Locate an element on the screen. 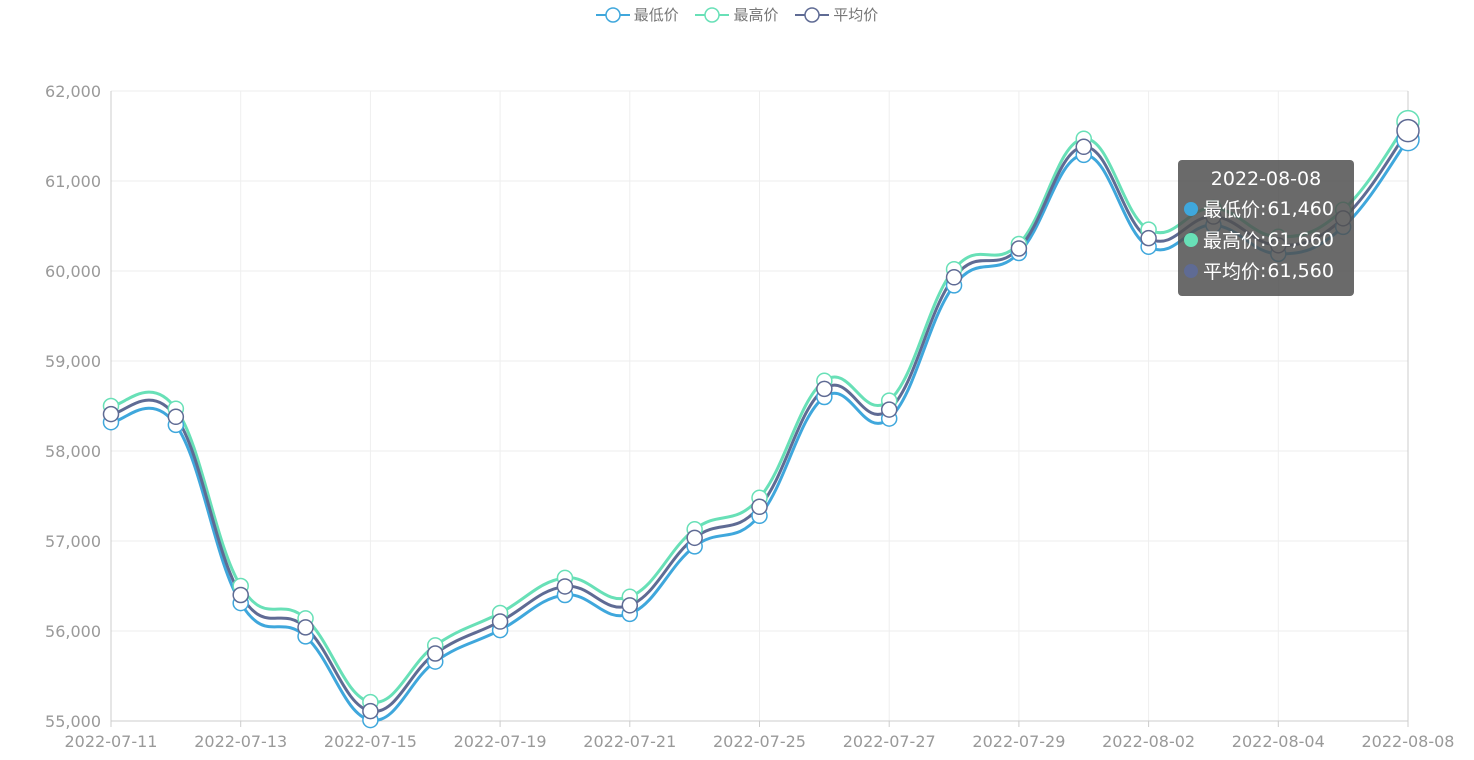 This screenshot has height=760, width=1474. x-tick-label: 2022-08-02 is located at coordinates (1148, 741).